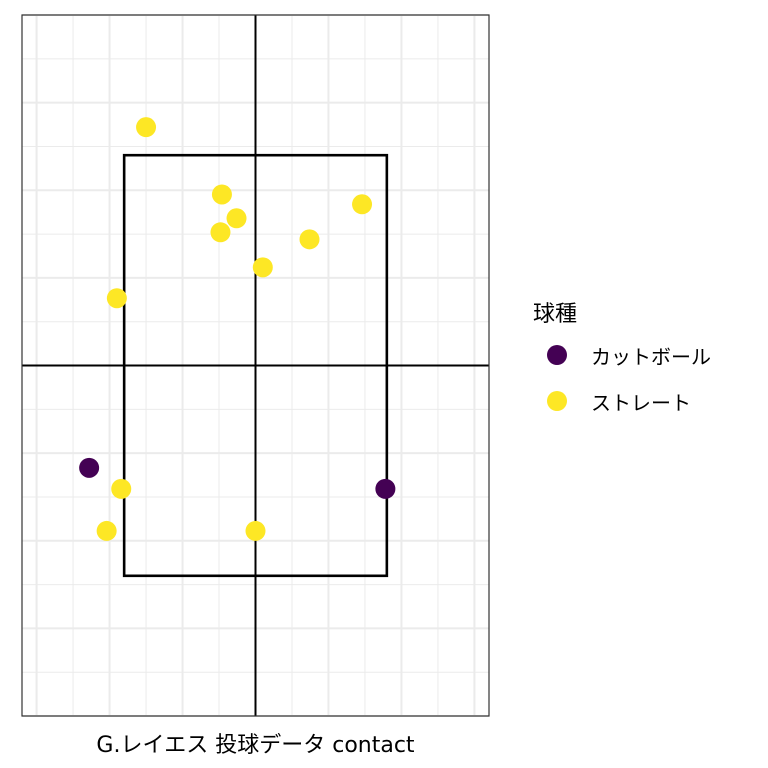 The width and height of the screenshot is (768, 768). What do you see at coordinates (555, 314) in the screenshot?
I see `legend-title: 球種` at bounding box center [555, 314].